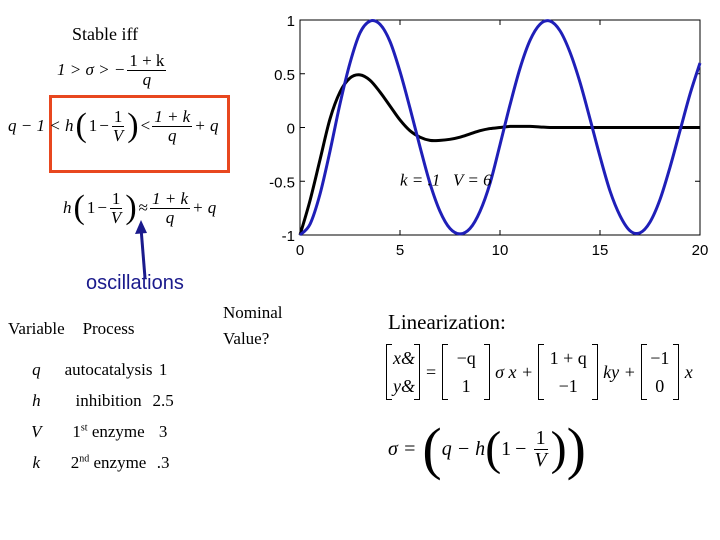 This screenshot has height=540, width=720. I want to click on header-nominal: Nominal, so click(253, 312).